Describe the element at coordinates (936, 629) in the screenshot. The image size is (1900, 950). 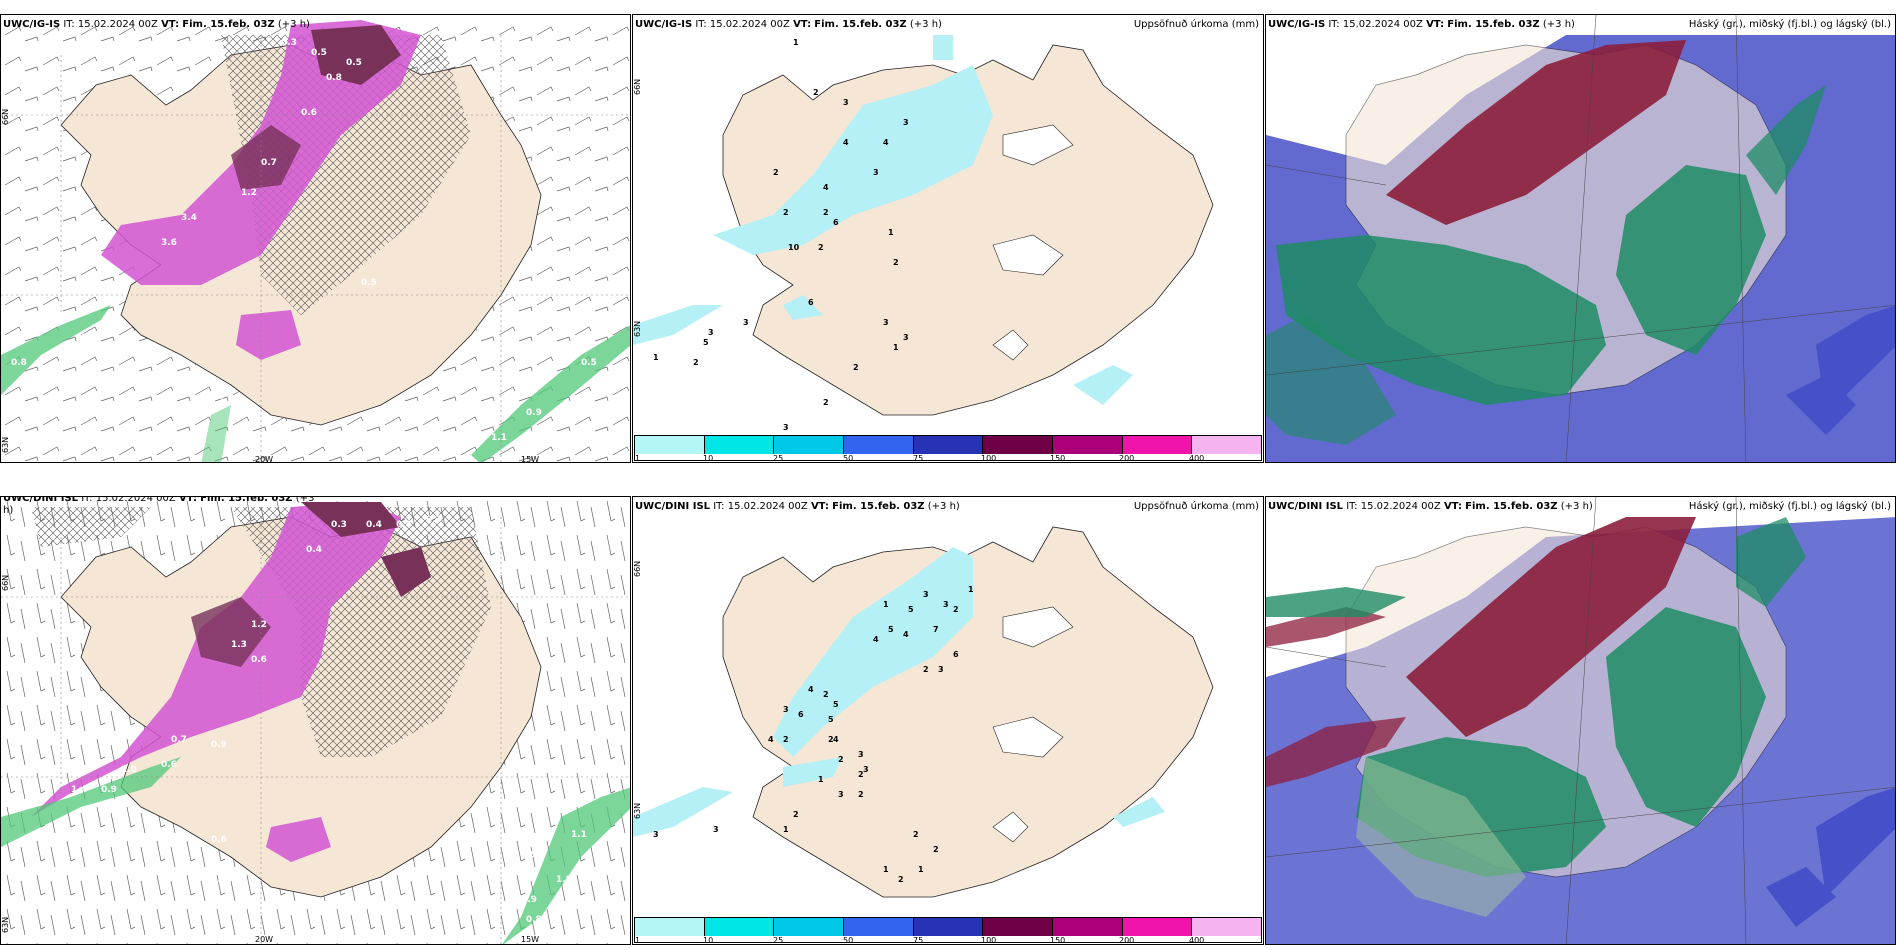
I see `map-value-label: 7` at that location.